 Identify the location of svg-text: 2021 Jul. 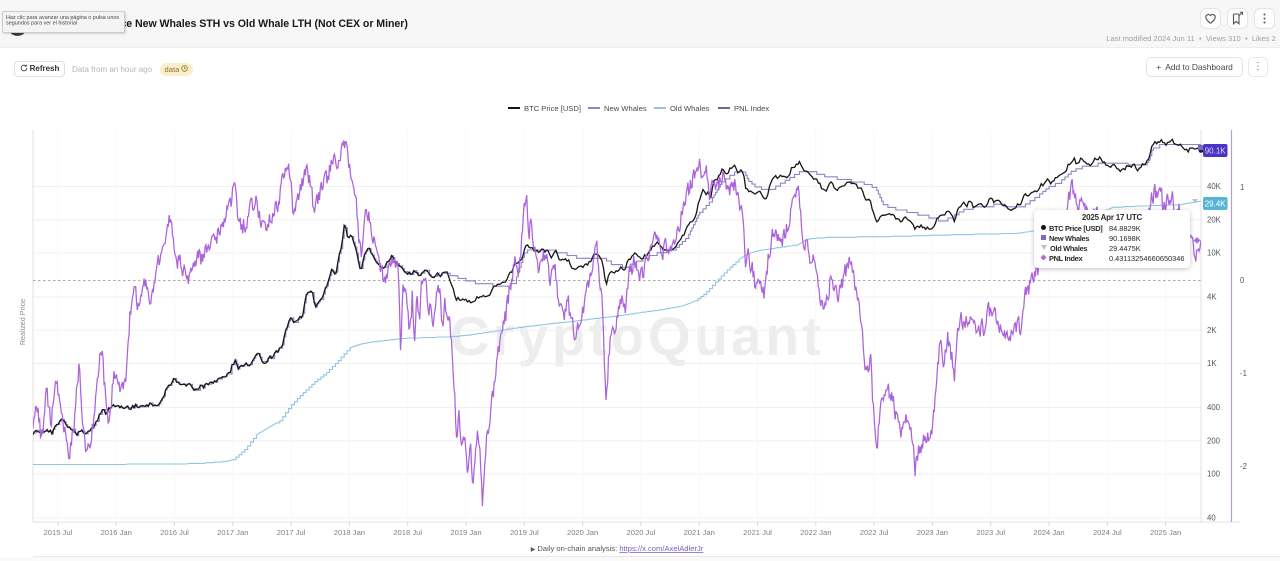
(757, 532).